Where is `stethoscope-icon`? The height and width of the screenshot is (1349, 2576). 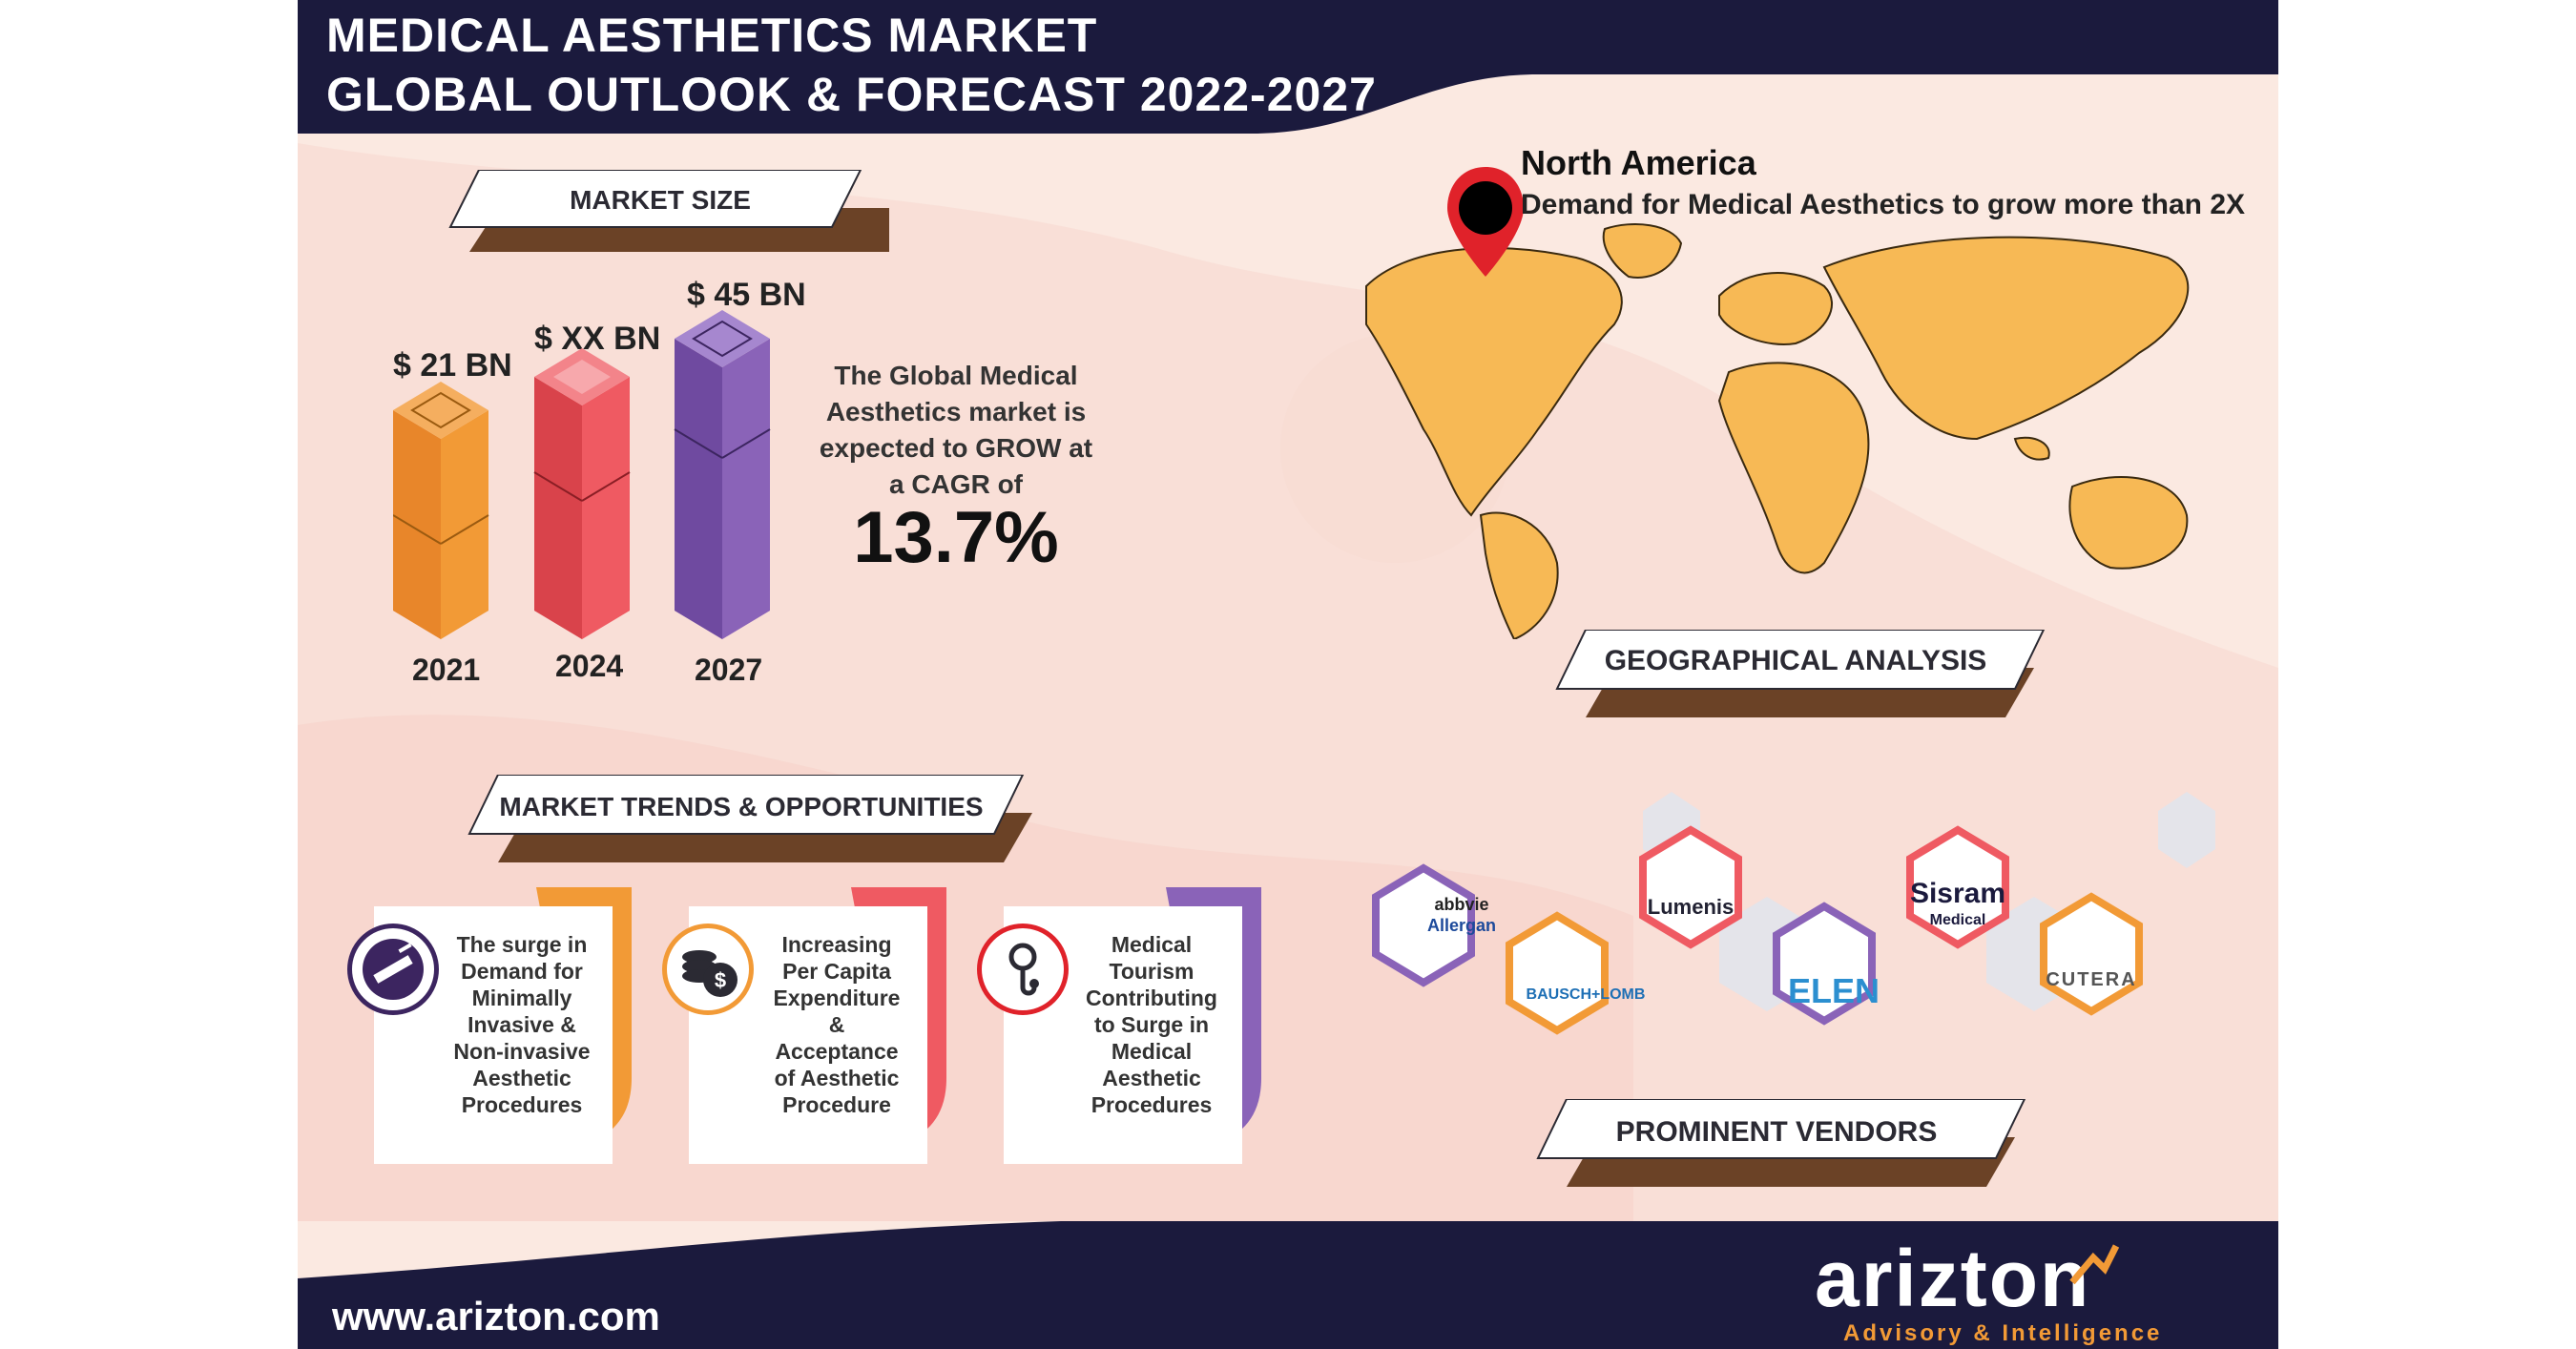
stethoscope-icon is located at coordinates (1023, 970).